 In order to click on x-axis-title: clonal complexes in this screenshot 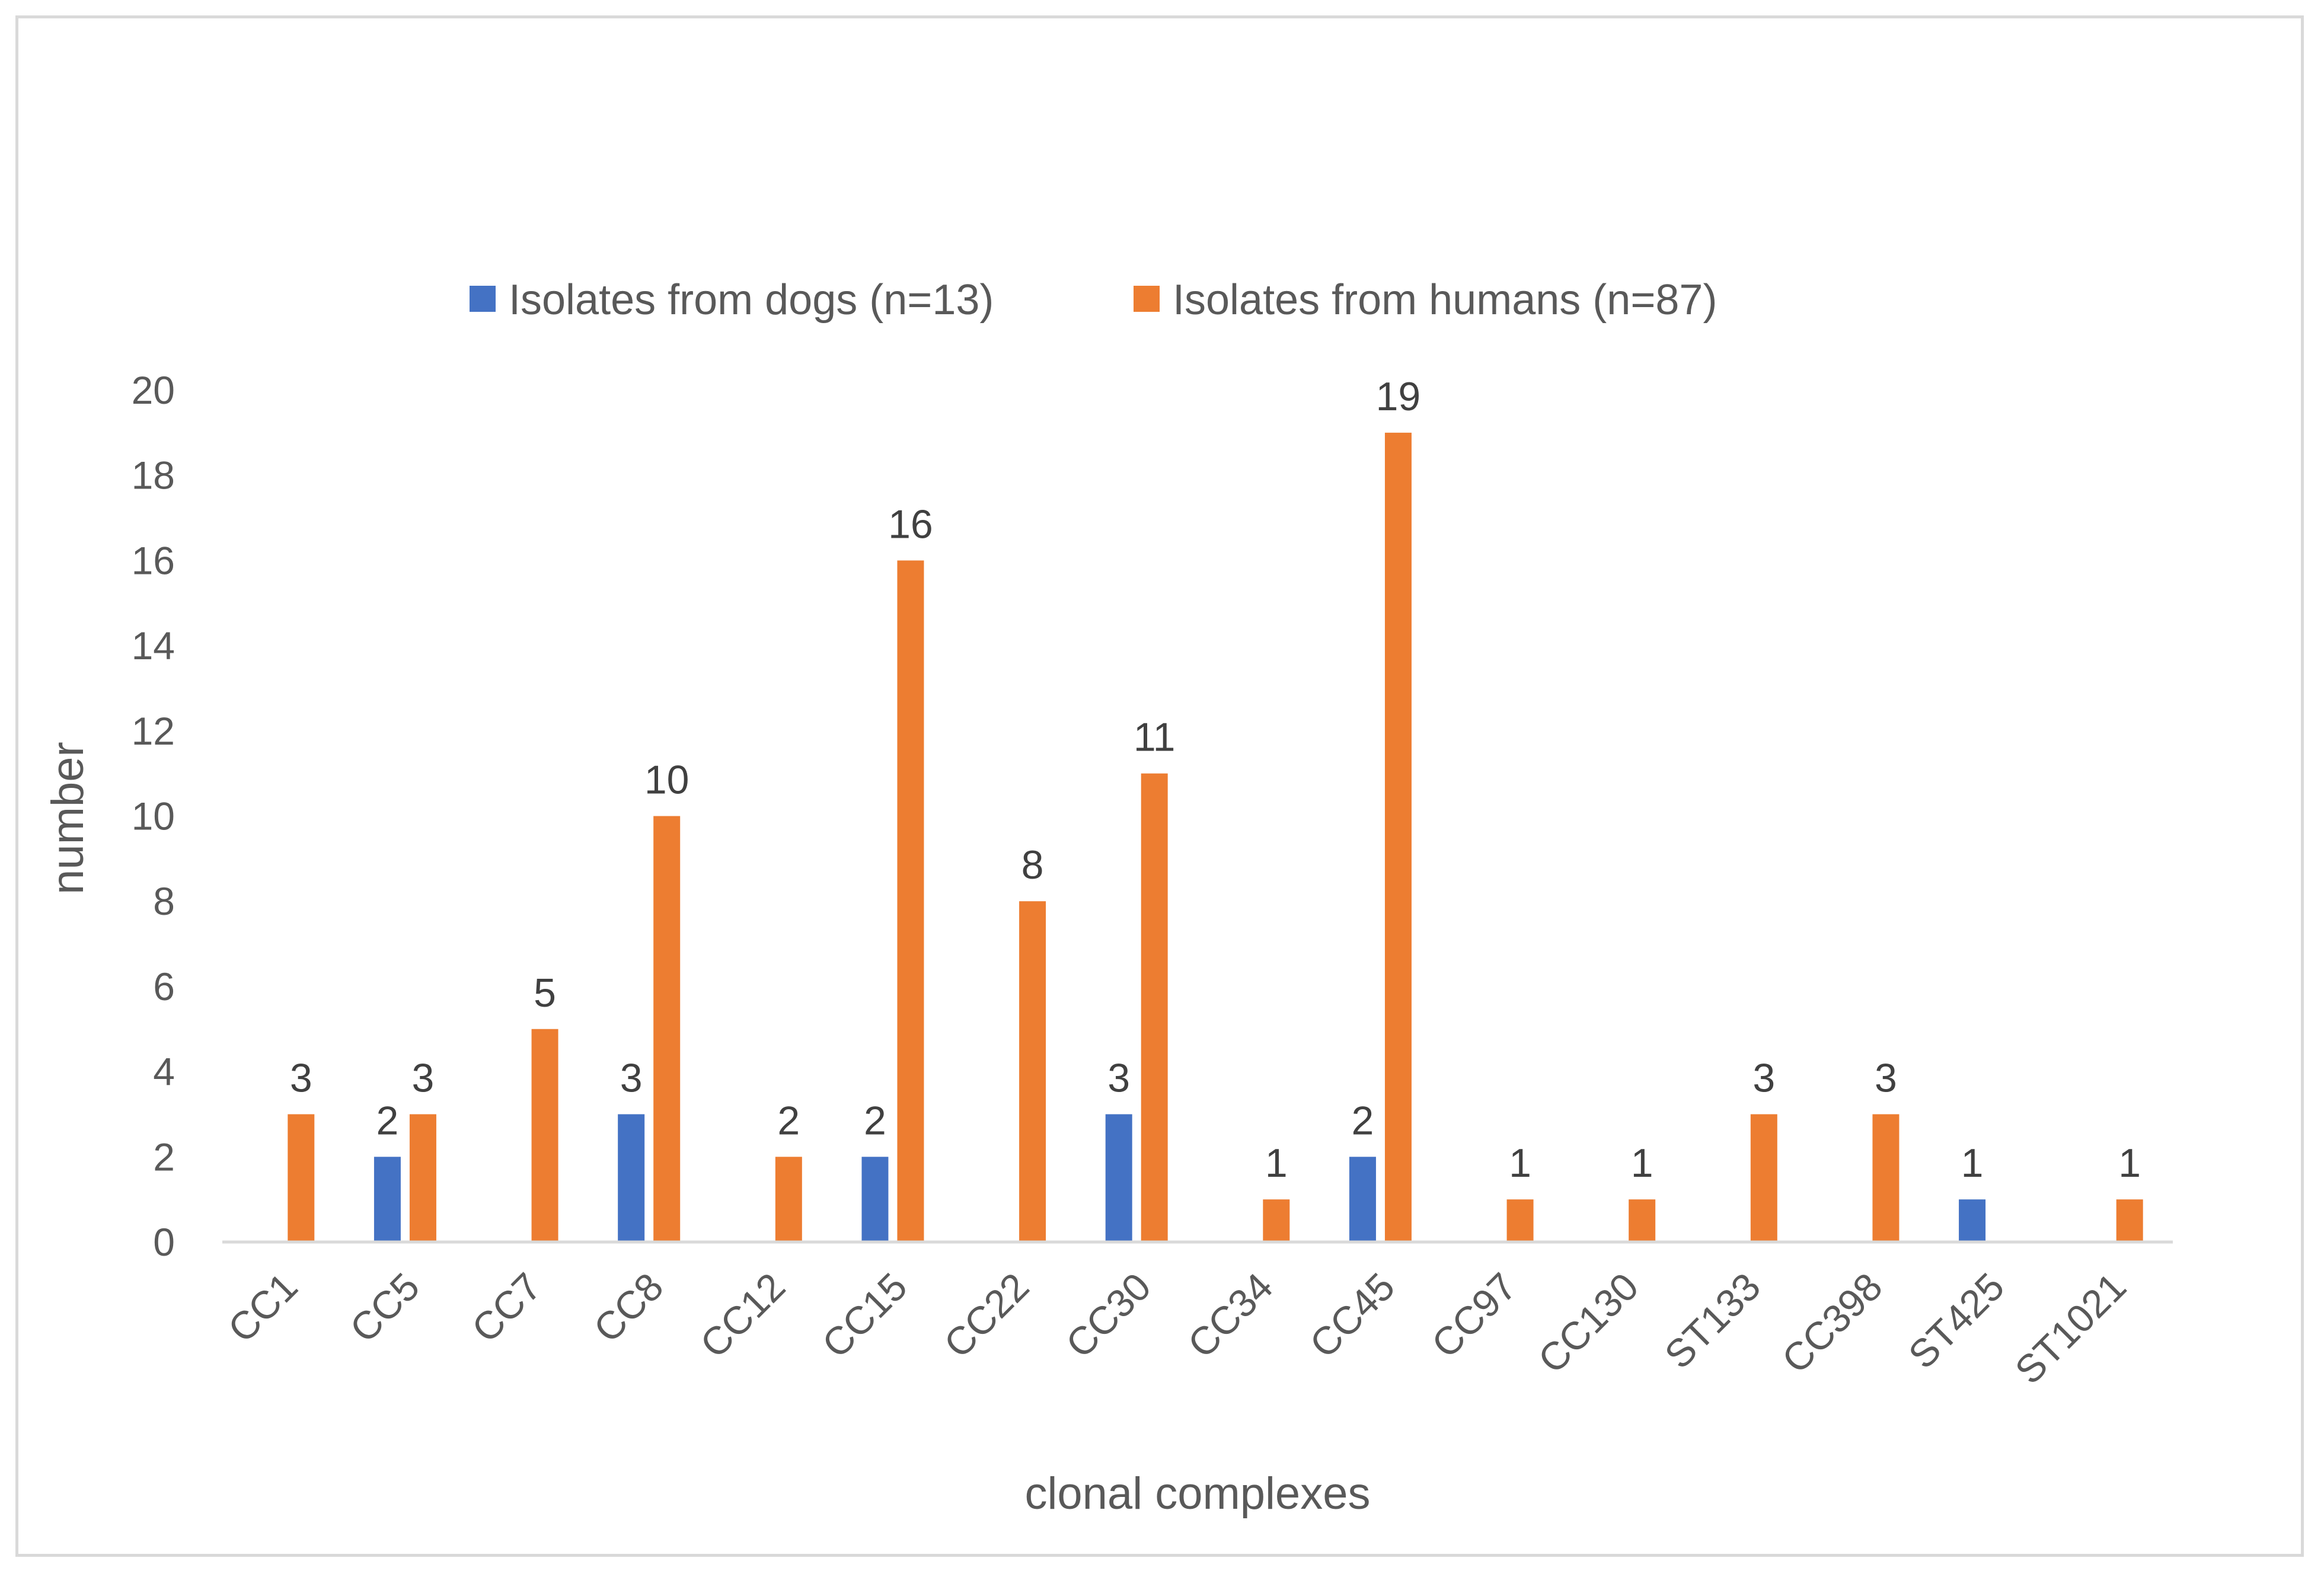, I will do `click(1198, 1493)`.